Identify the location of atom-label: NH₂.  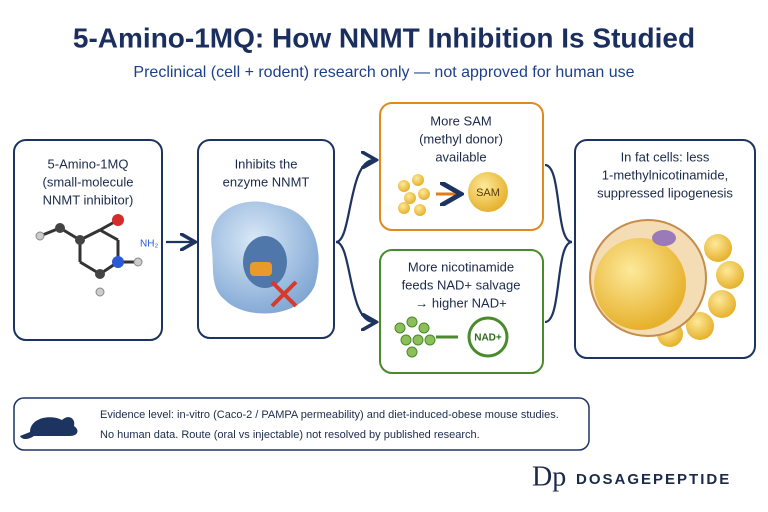
(149, 244).